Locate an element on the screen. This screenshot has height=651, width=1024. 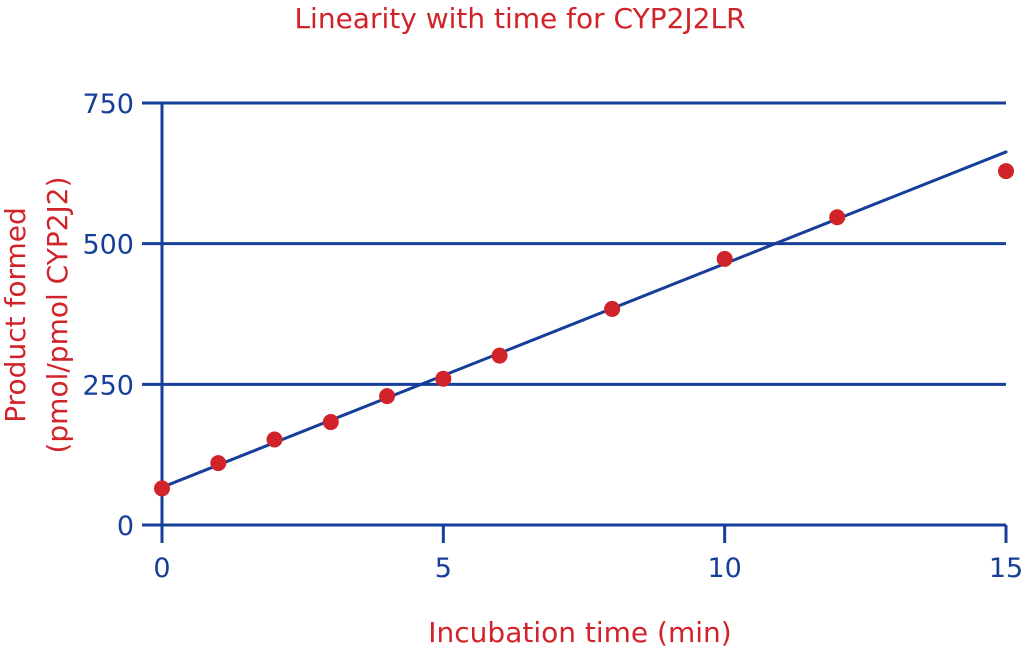
x-tick-label-15: 15 is located at coordinates (1006, 568).